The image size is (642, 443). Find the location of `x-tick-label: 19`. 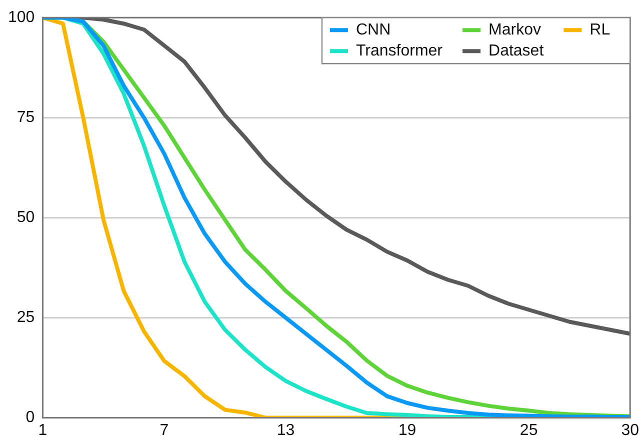

x-tick-label: 19 is located at coordinates (407, 430).